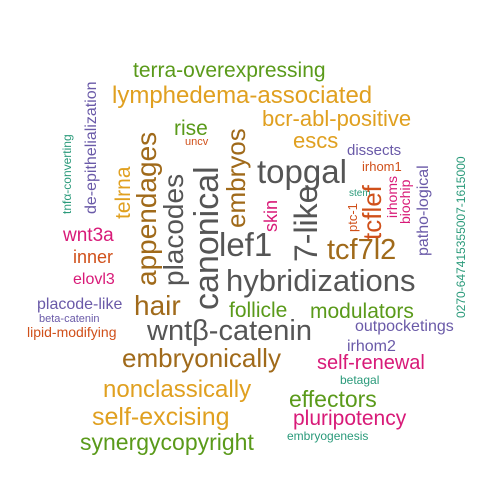 The width and height of the screenshot is (500, 500). Describe the element at coordinates (177, 389) in the screenshot. I see `word-nonclassically: nonclassically` at that location.